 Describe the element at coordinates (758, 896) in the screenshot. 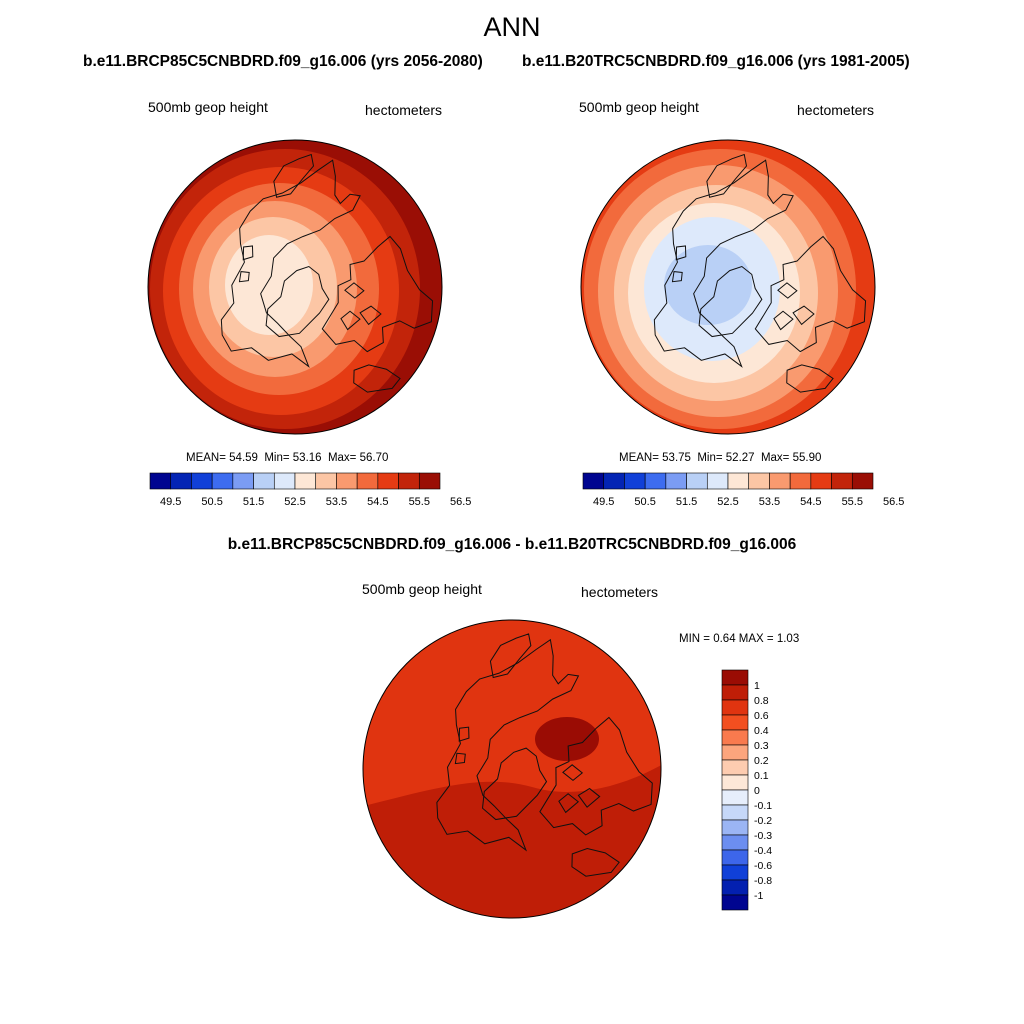

I see `colorbar-tick-label: -1` at that location.